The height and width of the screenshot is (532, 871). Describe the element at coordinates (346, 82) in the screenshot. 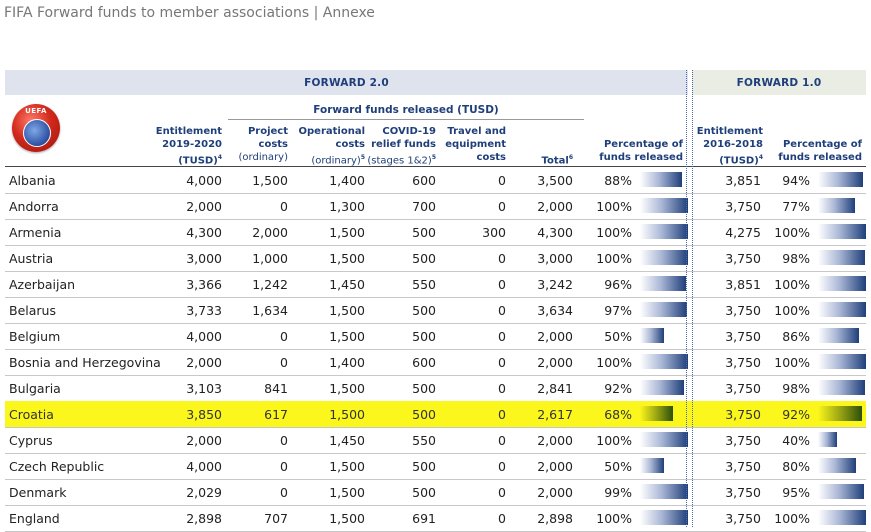

I see `forward-2-band: FORWARD 2.0` at that location.